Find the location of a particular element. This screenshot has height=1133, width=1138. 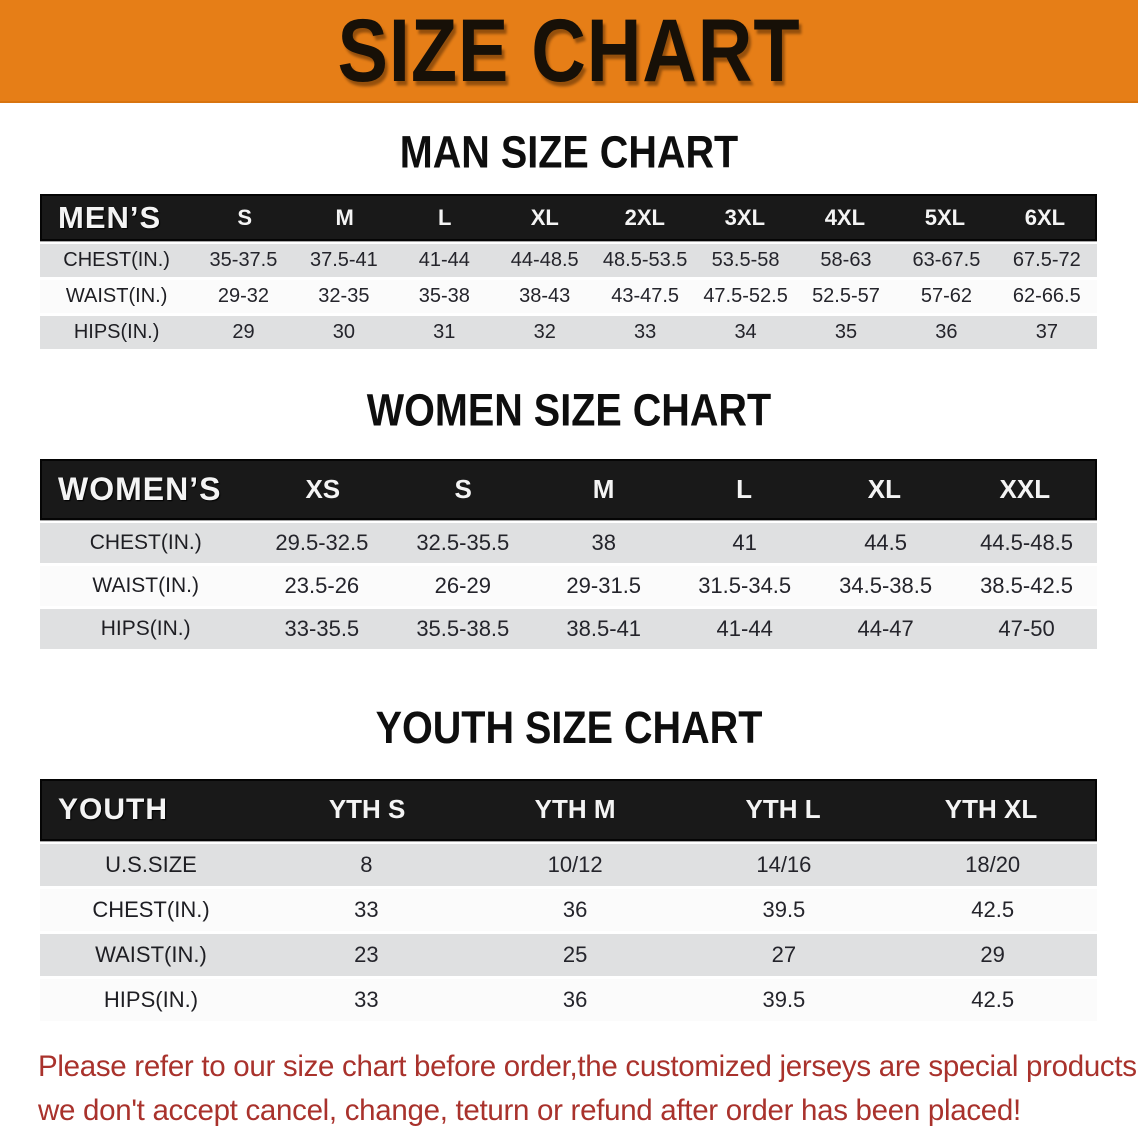

table-header-label: WOMEN’S is located at coordinates (140, 488).